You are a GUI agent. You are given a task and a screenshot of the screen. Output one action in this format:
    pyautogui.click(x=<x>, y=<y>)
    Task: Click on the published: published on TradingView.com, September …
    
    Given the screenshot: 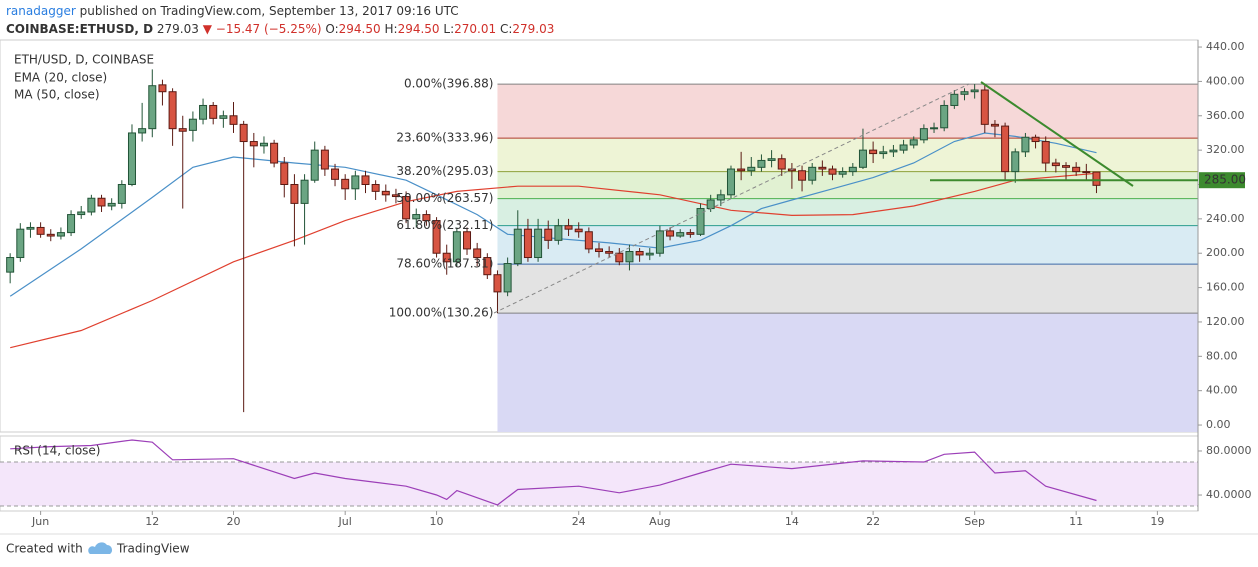 What is the action you would take?
    pyautogui.click(x=269, y=11)
    